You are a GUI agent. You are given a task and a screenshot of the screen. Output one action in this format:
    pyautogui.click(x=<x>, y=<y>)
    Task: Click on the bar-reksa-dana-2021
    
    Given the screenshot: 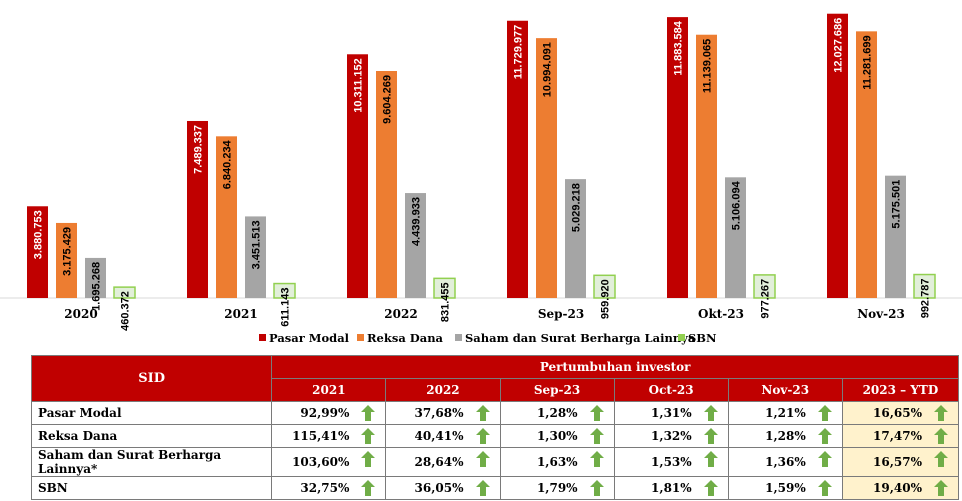 What is the action you would take?
    pyautogui.click(x=226, y=217)
    